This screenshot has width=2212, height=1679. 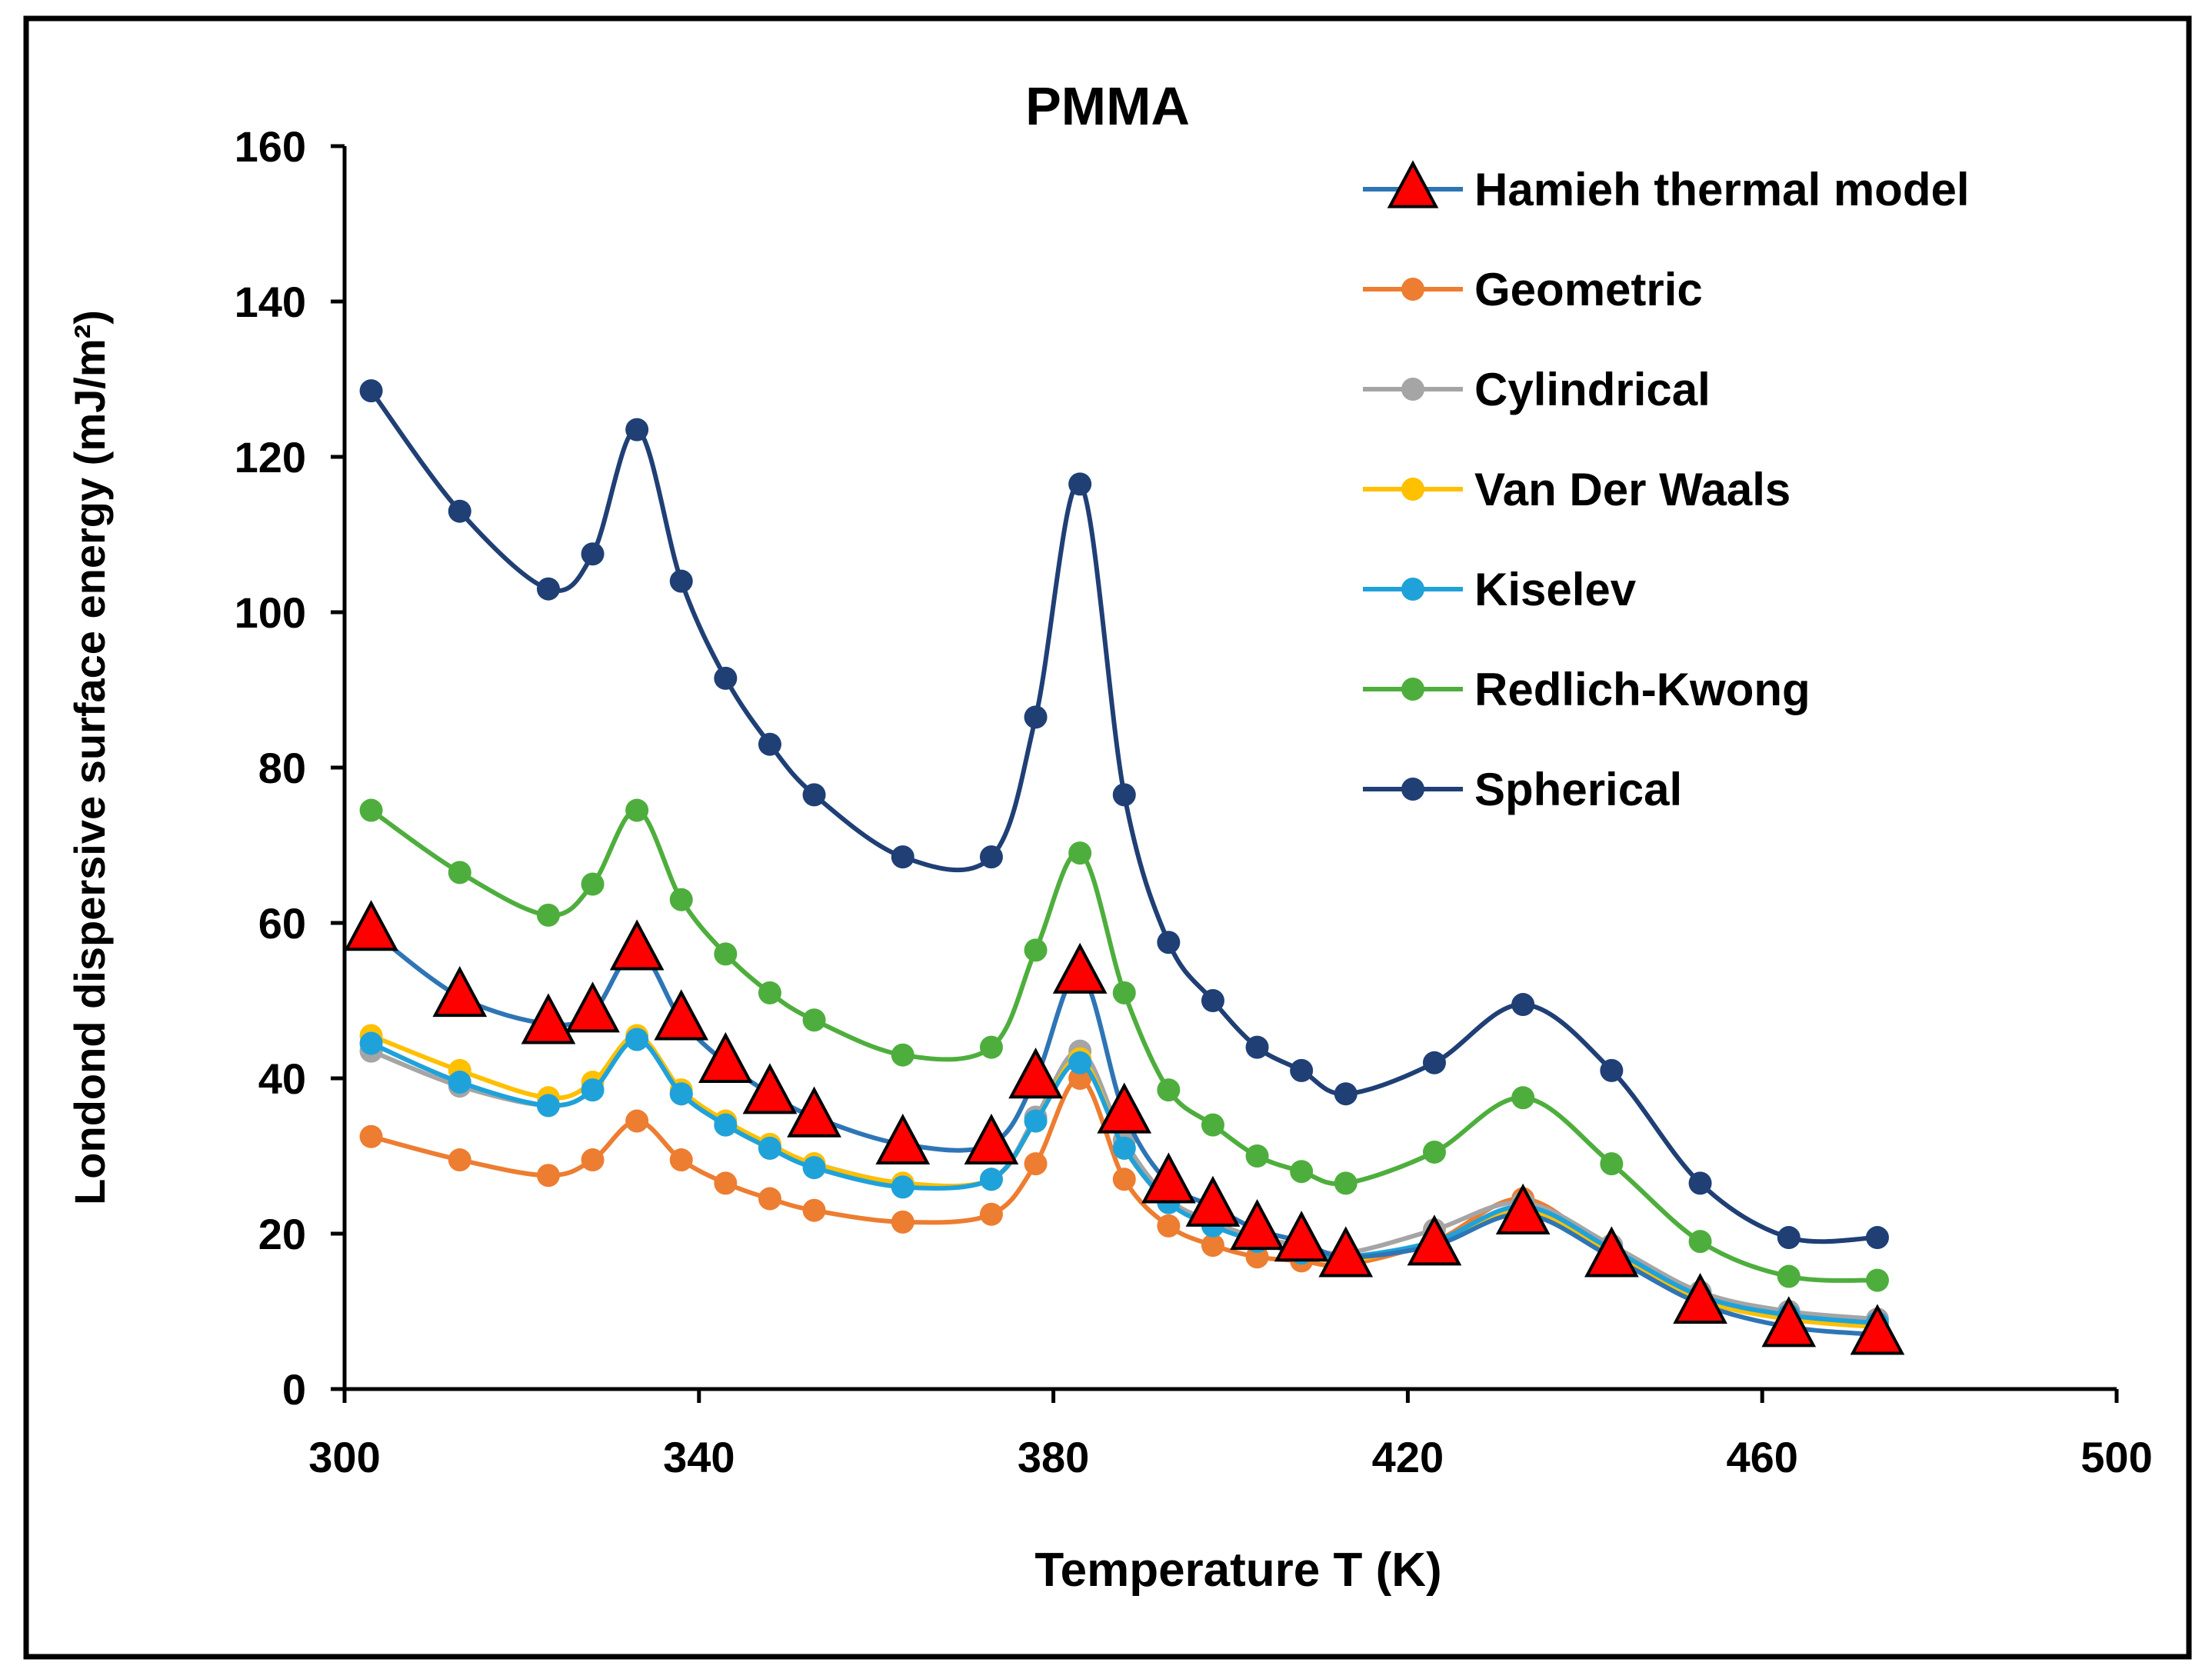 I want to click on legend-item-spherical: Spherical, so click(x=1522, y=790).